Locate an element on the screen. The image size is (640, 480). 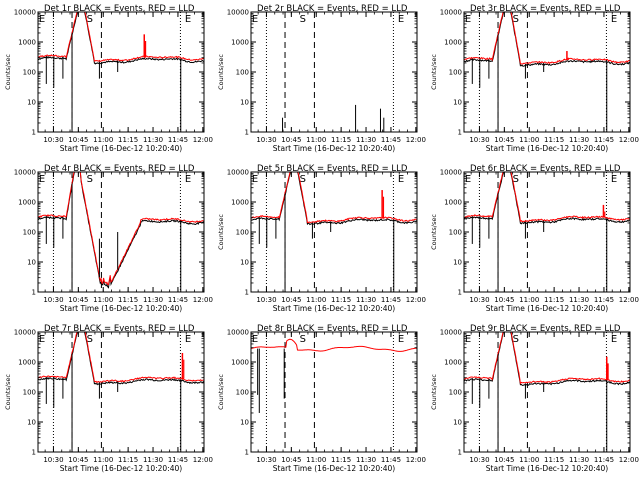
panel-title: Det 5r BLACK = Events, RED = LLD is located at coordinates (332, 169).